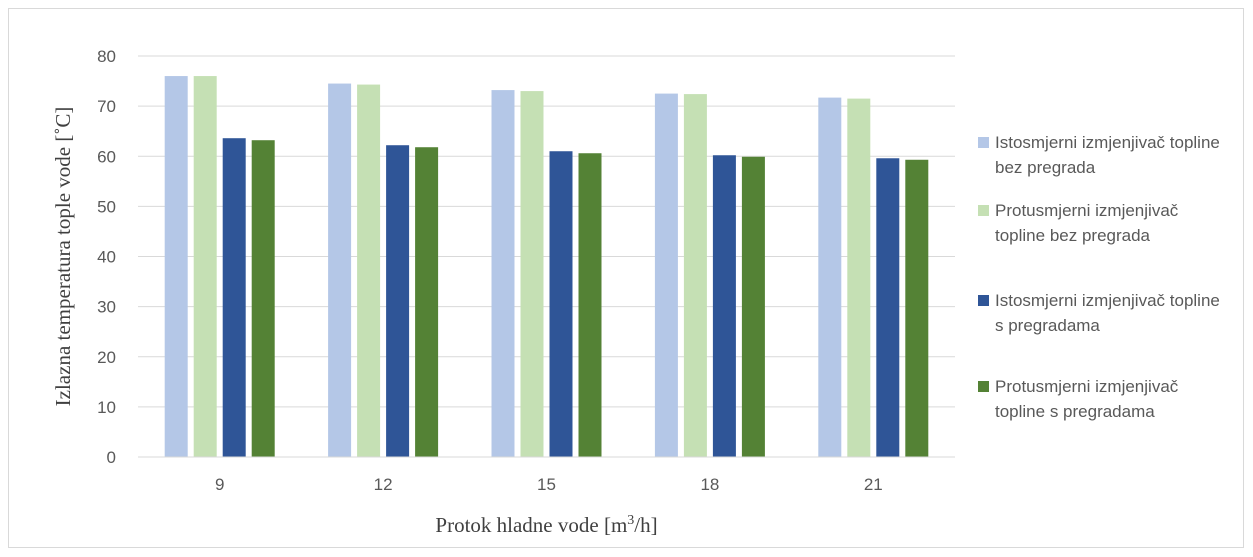 This screenshot has height=557, width=1253. What do you see at coordinates (111, 457) in the screenshot?
I see `y-tick-label: 0` at bounding box center [111, 457].